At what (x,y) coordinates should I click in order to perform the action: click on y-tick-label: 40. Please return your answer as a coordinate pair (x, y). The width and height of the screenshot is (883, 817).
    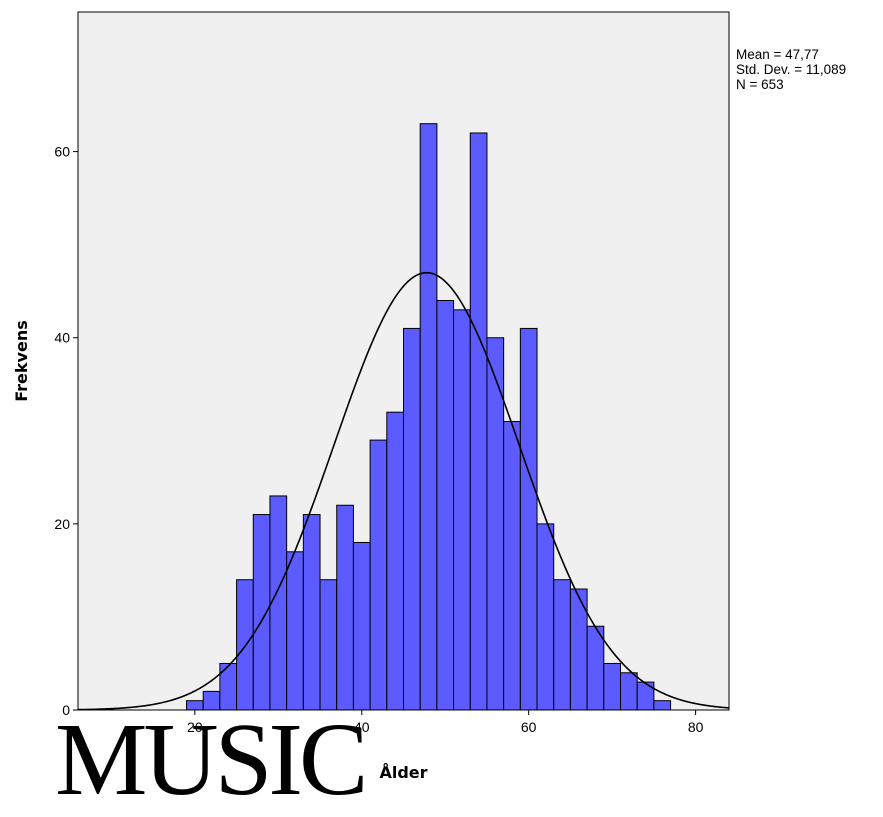
    Looking at the image, I should click on (62, 338).